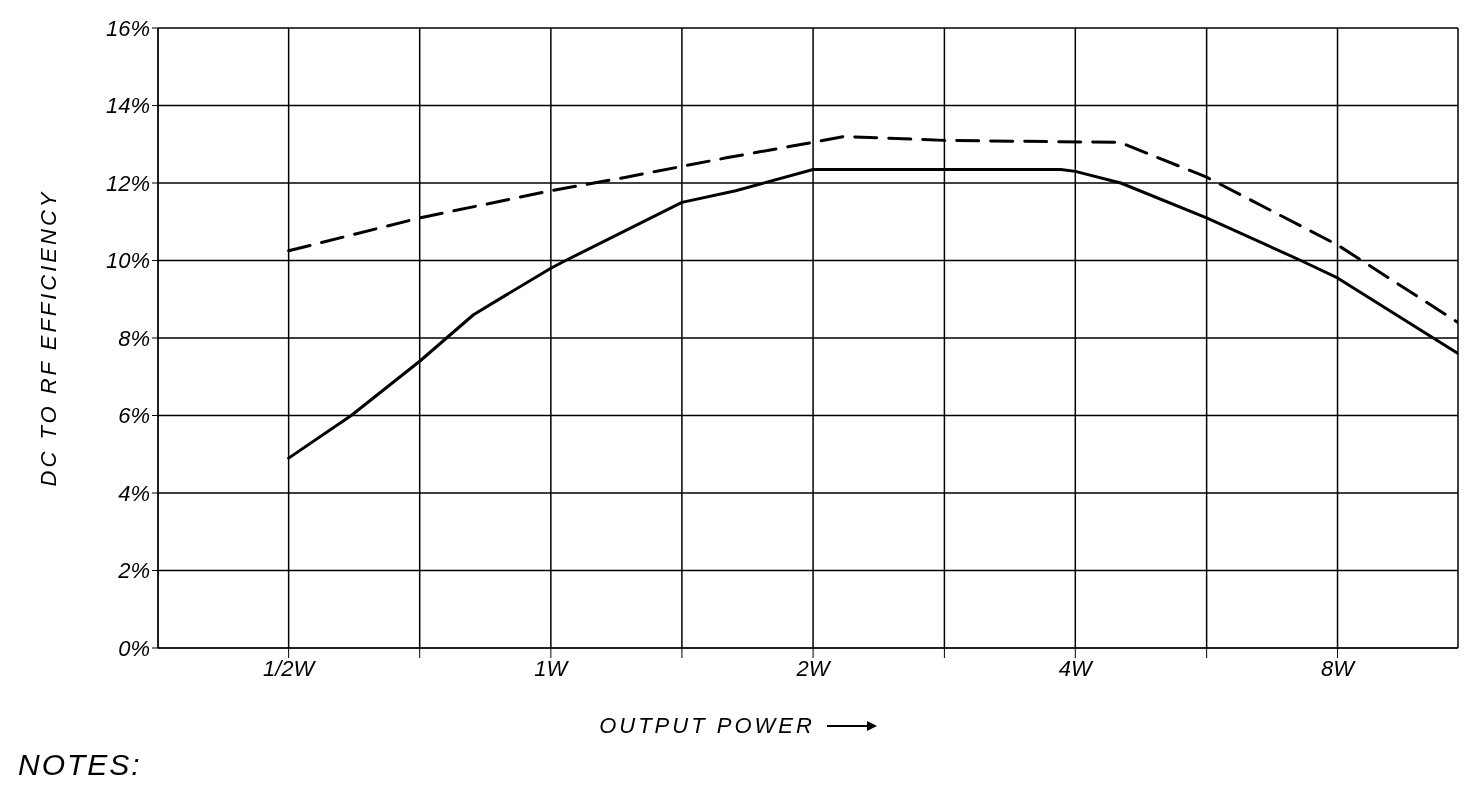 This screenshot has width=1477, height=804. What do you see at coordinates (134, 338) in the screenshot?
I see `y-tick-label: 8%` at bounding box center [134, 338].